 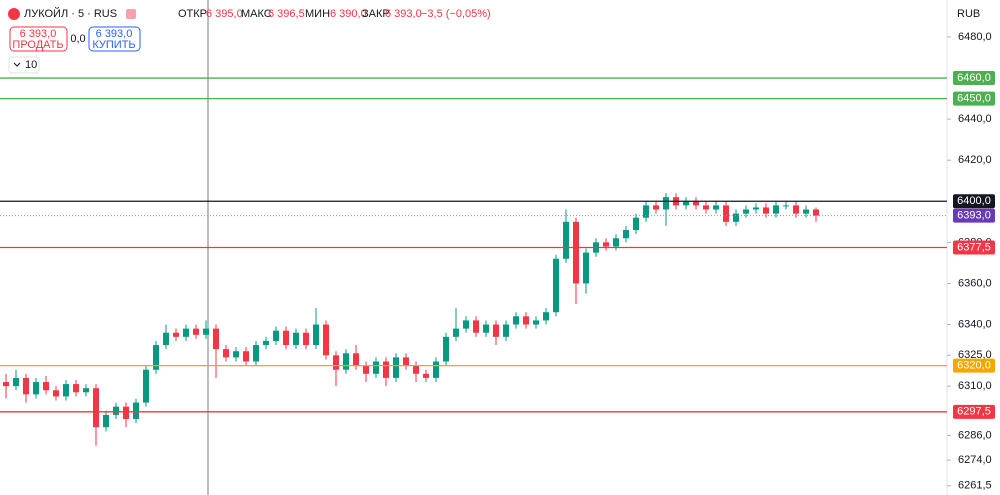 I want to click on sell-price: 6 393,0, so click(x=38, y=34).